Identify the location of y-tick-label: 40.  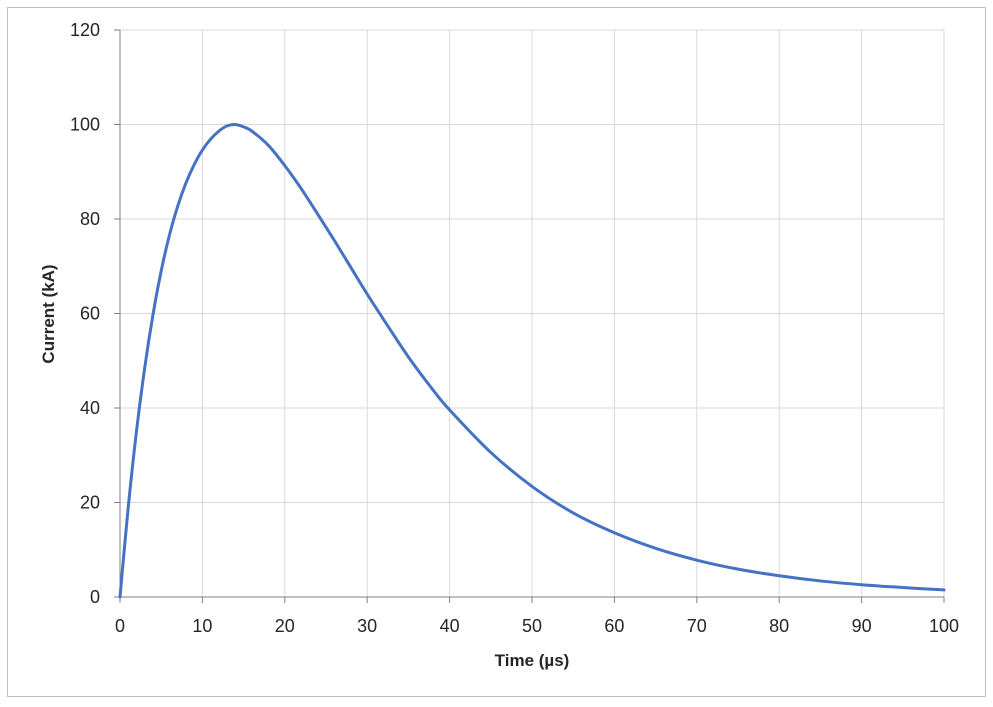
(90, 408).